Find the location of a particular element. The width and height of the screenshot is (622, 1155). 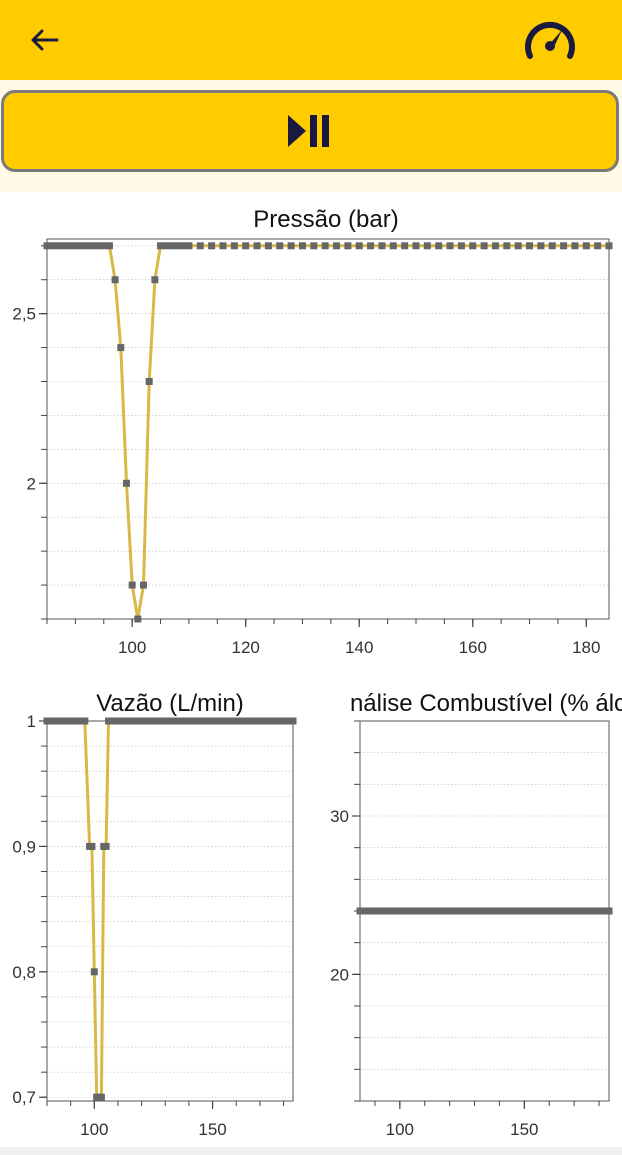

y-tick-label: 20 is located at coordinates (339, 974).